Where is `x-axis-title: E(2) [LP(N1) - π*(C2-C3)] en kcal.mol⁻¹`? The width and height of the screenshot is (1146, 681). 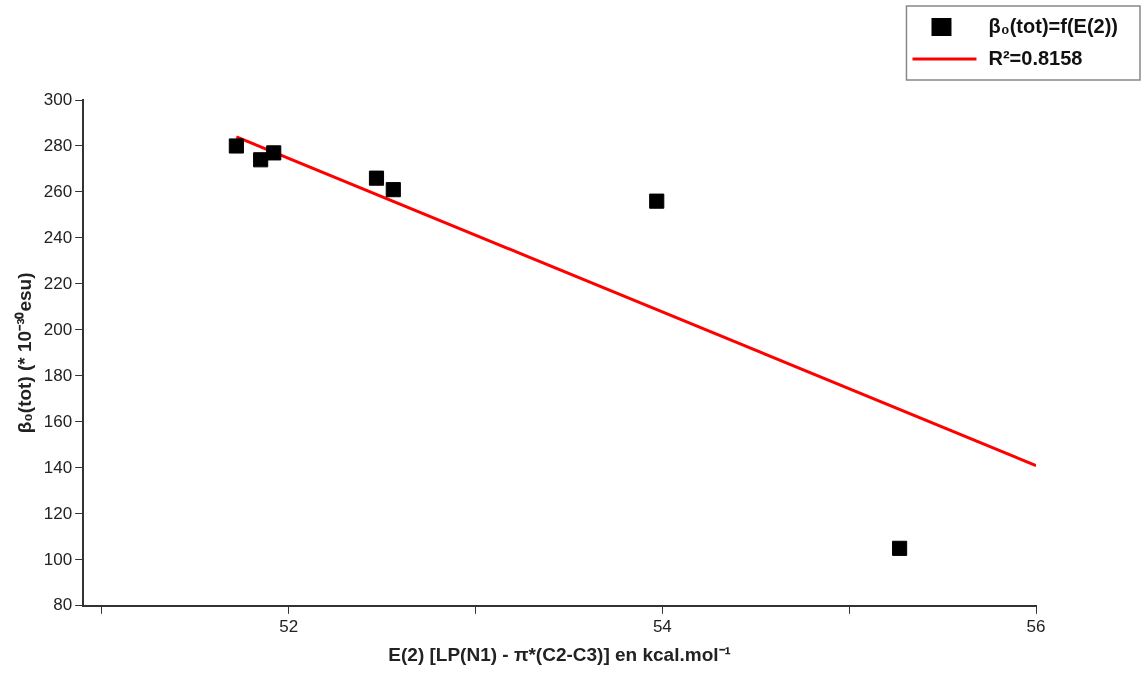
x-axis-title: E(2) [LP(N1) - π*(C2-C3)] en kcal.mol⁻¹ is located at coordinates (559, 654).